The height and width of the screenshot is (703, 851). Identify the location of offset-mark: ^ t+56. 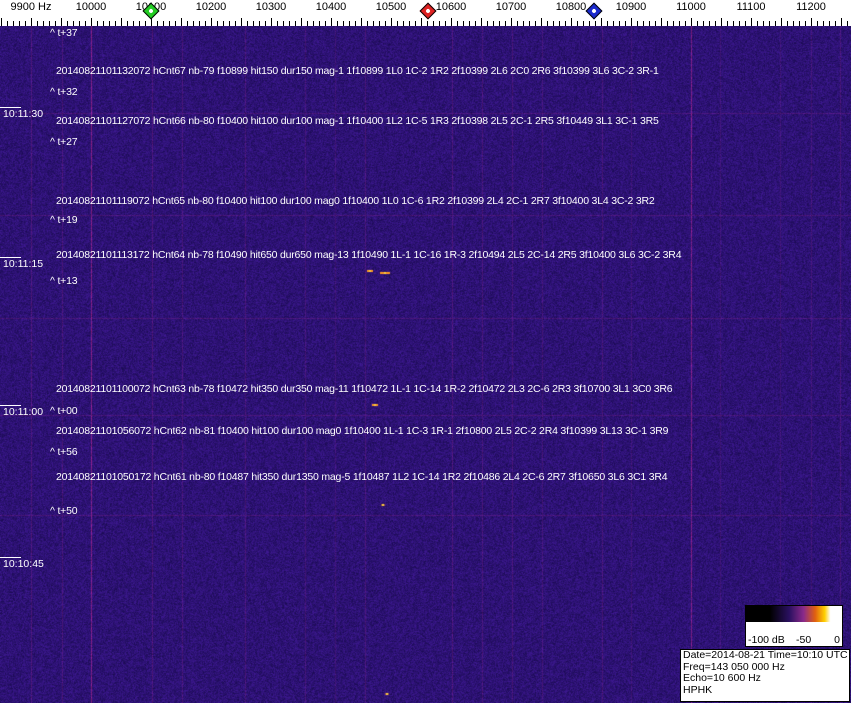
(64, 452).